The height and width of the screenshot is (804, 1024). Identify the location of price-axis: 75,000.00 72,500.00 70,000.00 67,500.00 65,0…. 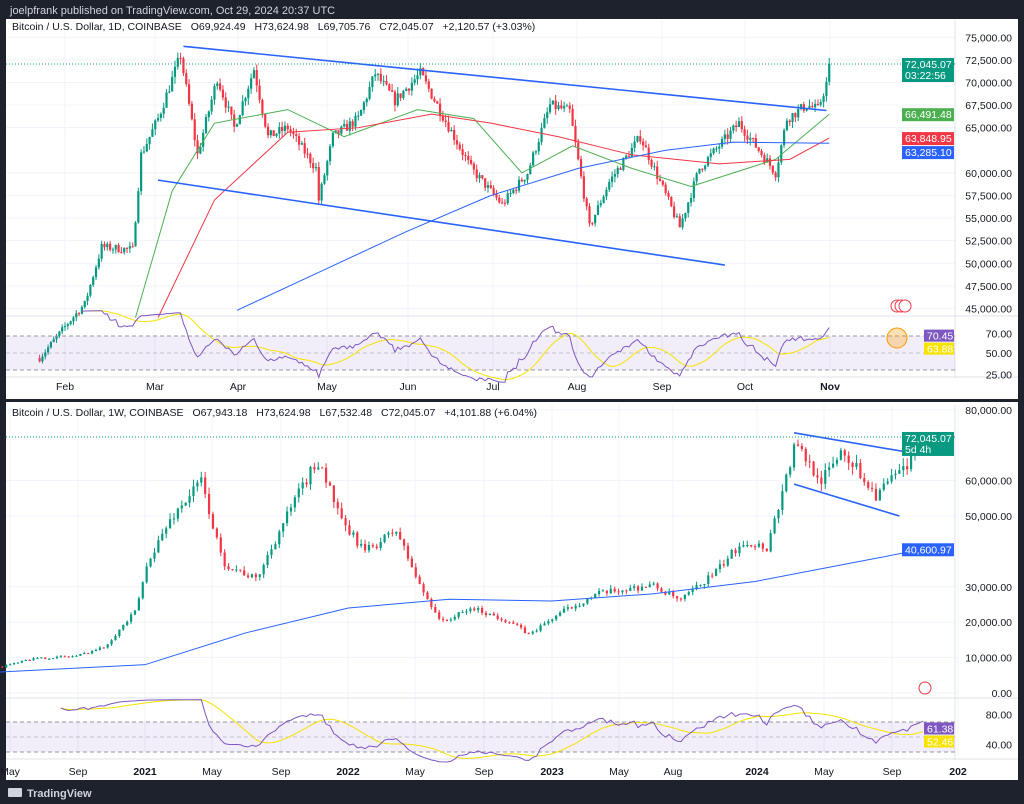
(988, 206).